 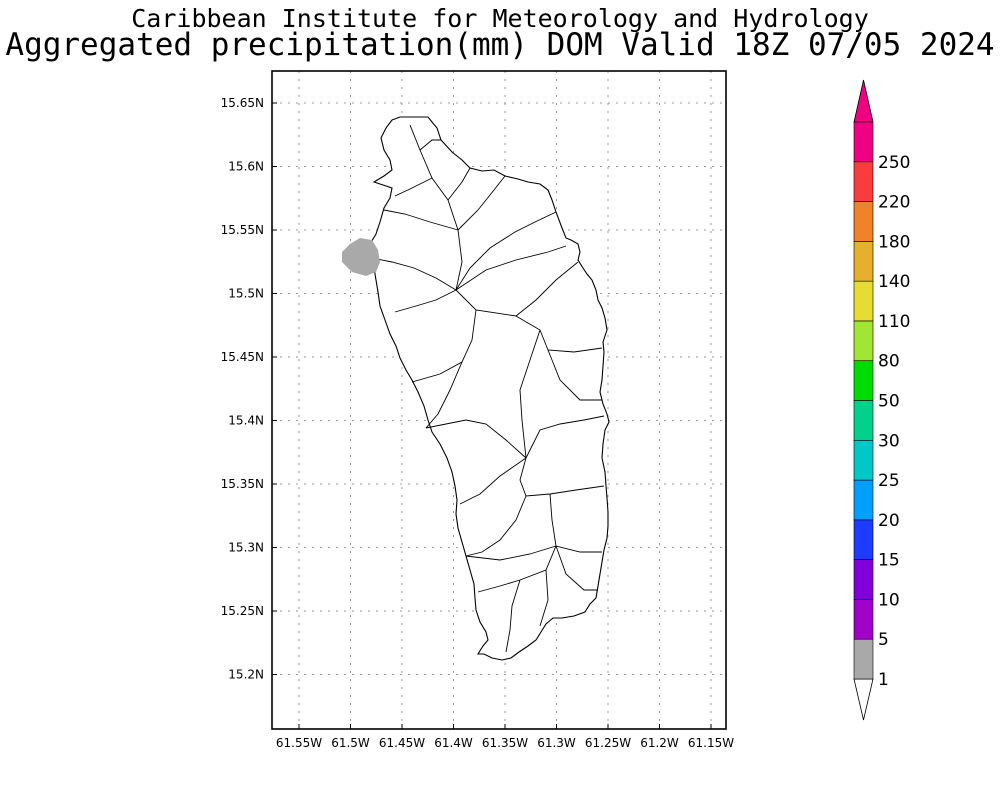 I want to click on lon-tick-label: 61.5W, so click(x=350, y=743).